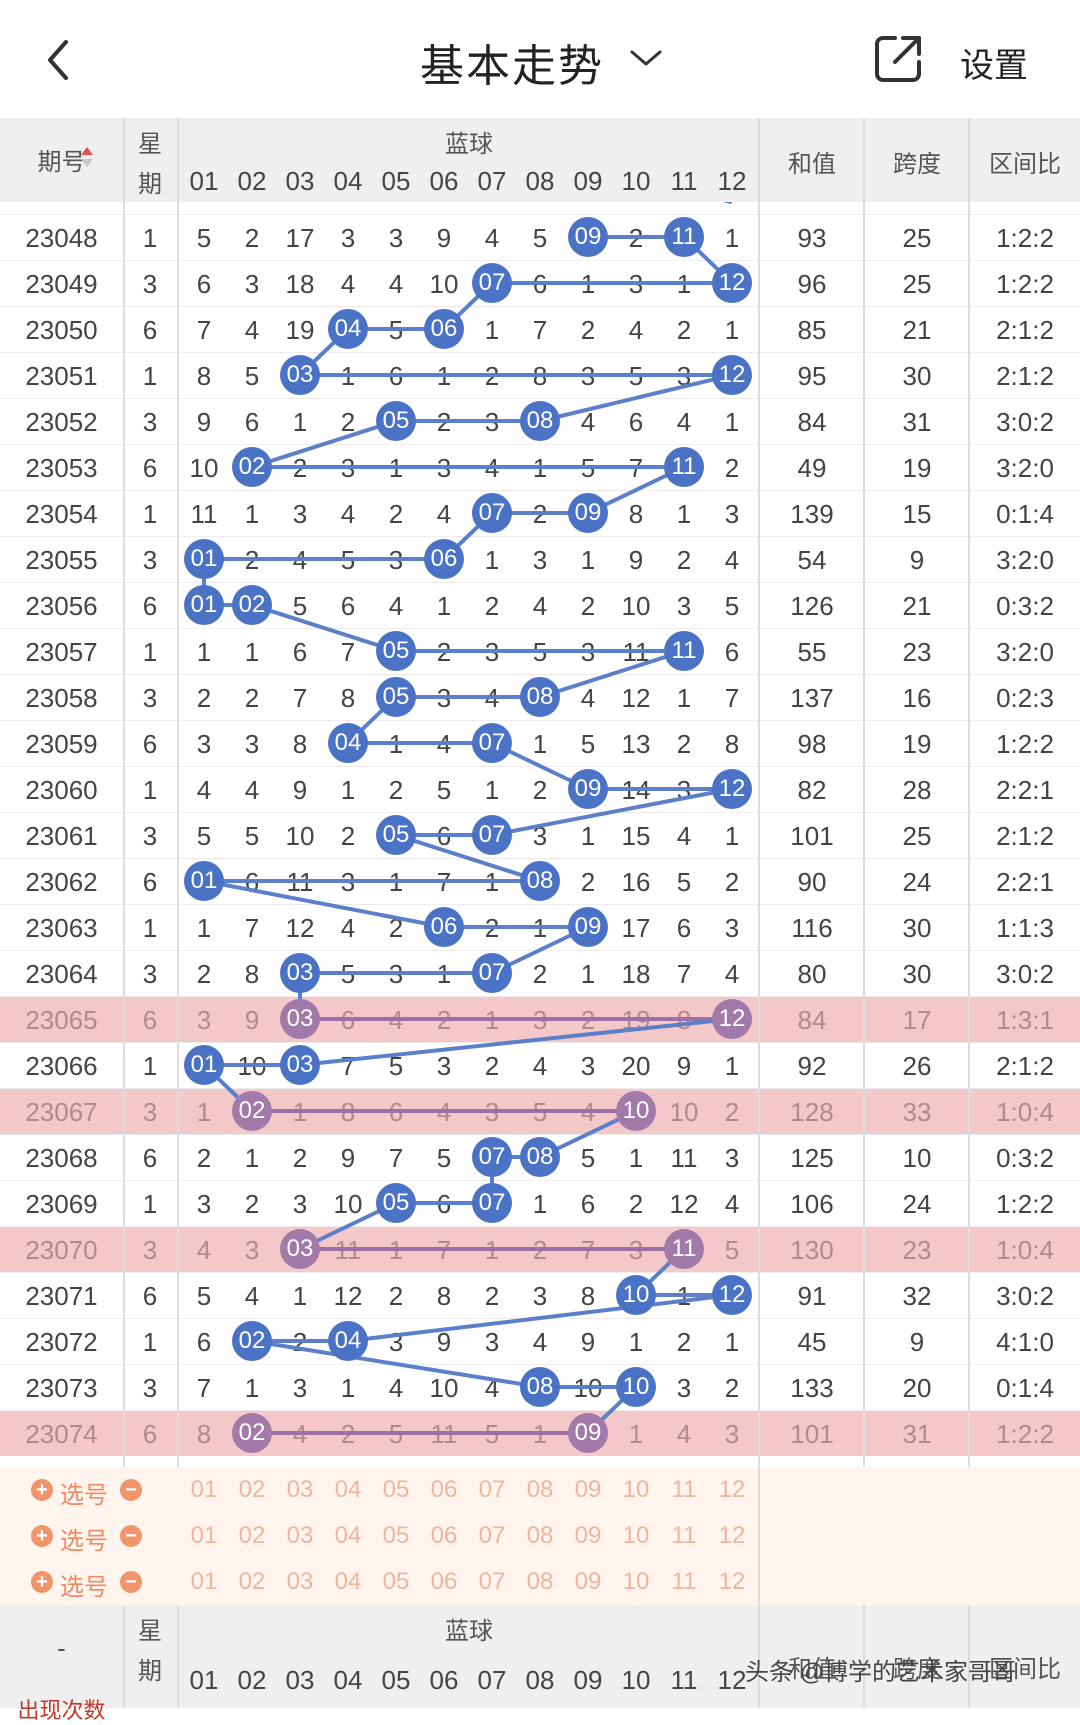 The width and height of the screenshot is (1080, 1725). I want to click on back-arrow-icon, so click(60, 60).